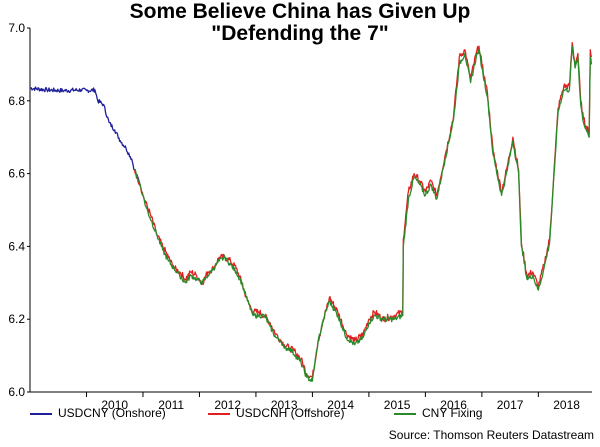 Image resolution: width=600 pixels, height=447 pixels. What do you see at coordinates (16, 28) in the screenshot?
I see `y-tick-label: 7.0` at bounding box center [16, 28].